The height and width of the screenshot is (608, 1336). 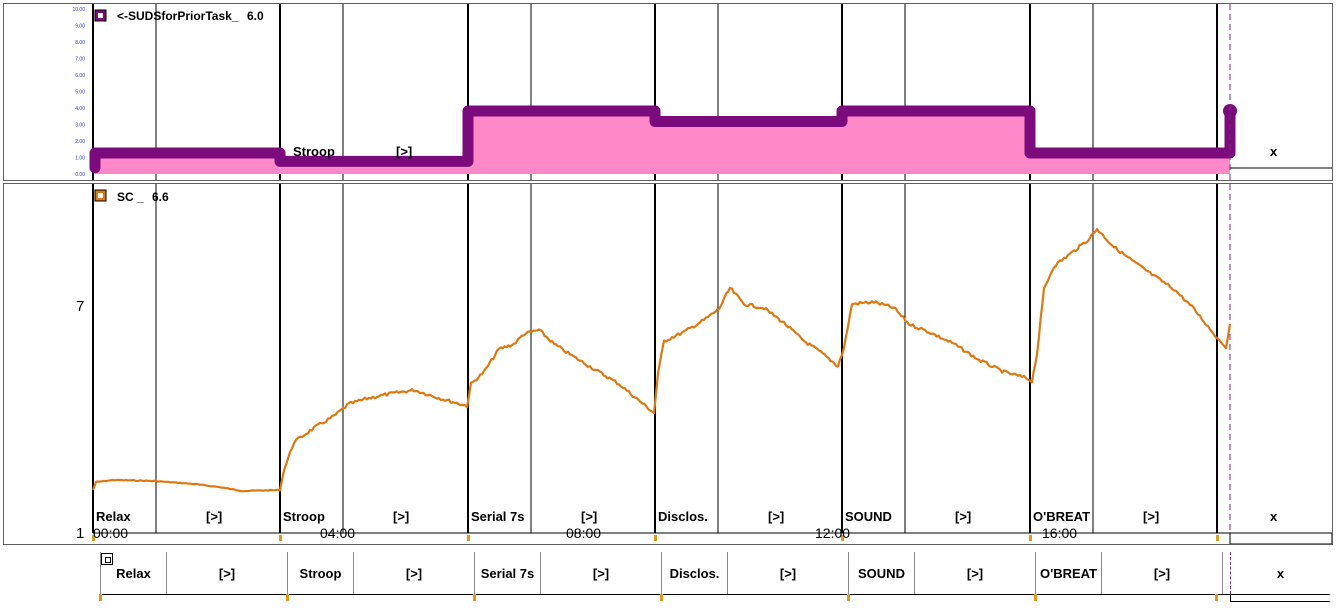 I want to click on suds-y-tick: 6.00, so click(x=80, y=76).